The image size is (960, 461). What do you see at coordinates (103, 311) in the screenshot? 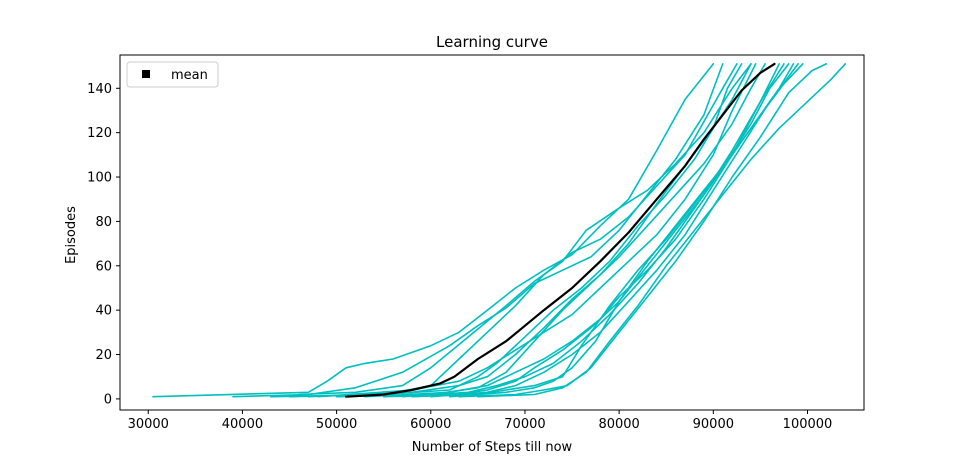
I see `y-tick-label: 40` at bounding box center [103, 311].